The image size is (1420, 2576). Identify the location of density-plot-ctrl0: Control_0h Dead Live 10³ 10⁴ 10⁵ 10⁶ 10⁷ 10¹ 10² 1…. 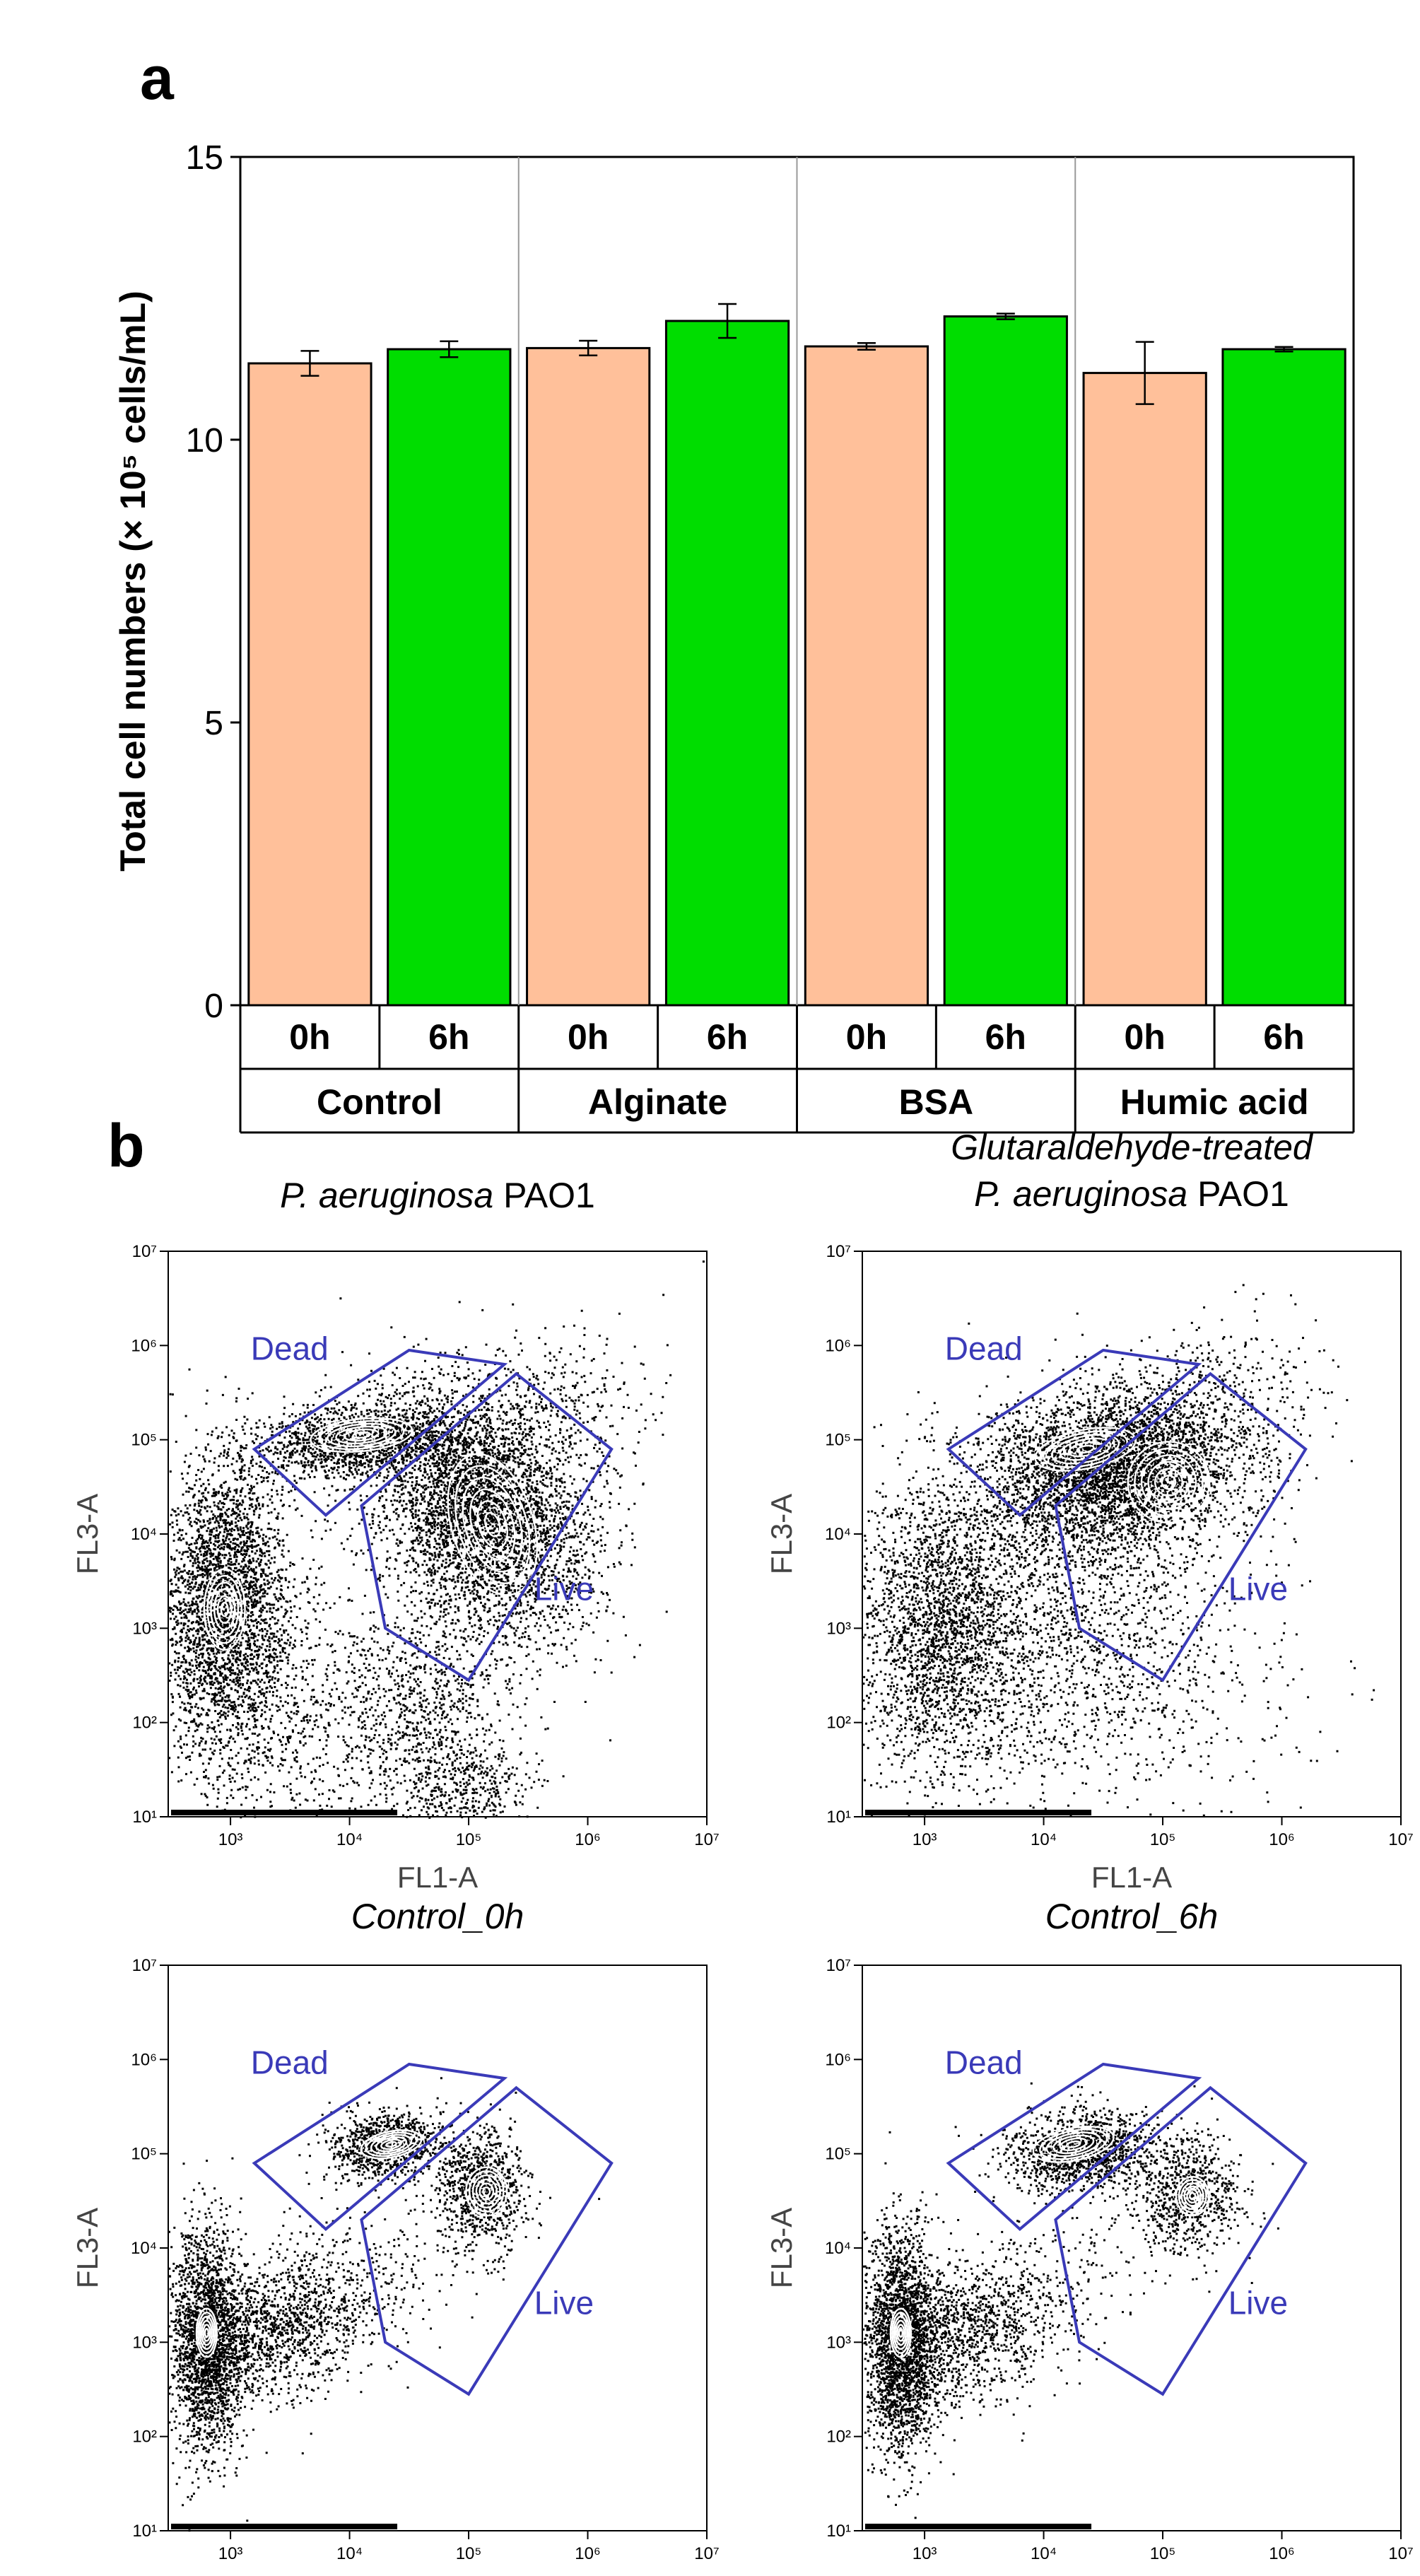
(396, 2237).